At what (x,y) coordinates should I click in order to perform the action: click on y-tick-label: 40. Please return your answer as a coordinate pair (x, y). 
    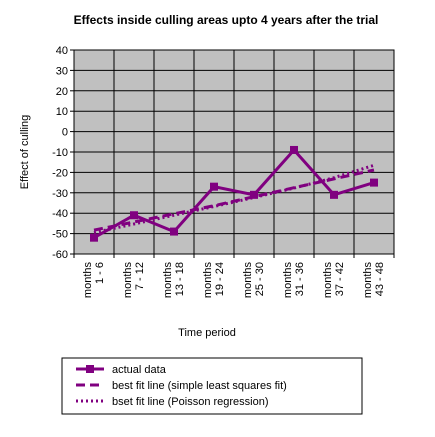
    Looking at the image, I should click on (62, 51).